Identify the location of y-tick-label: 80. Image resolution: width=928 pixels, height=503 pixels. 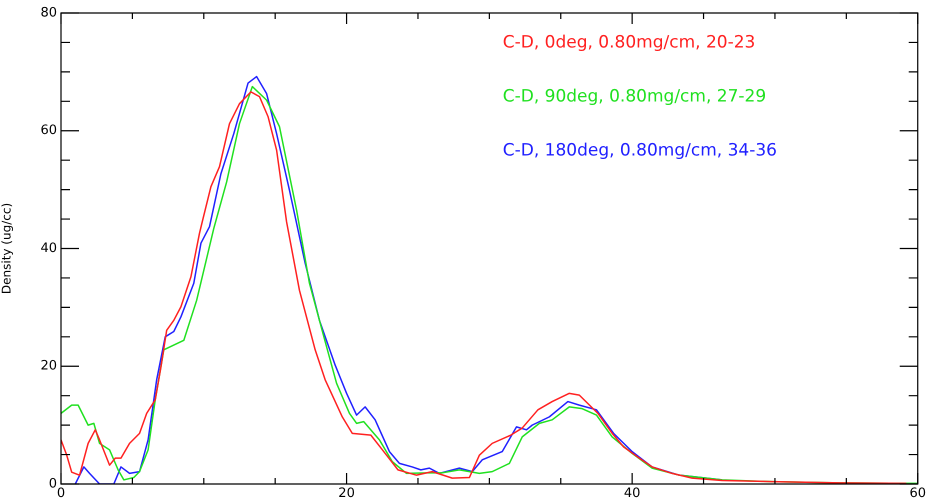
(48, 12).